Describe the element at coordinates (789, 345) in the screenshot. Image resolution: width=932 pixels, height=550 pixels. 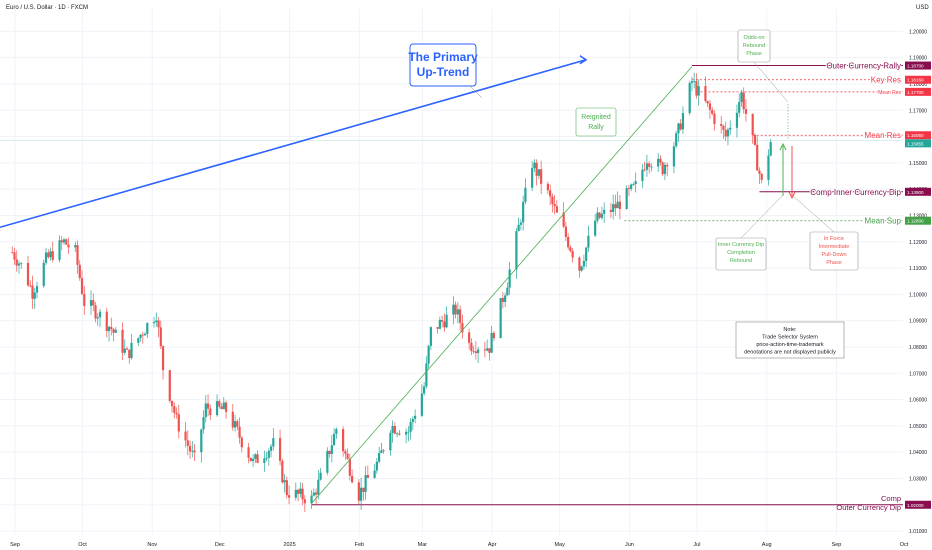
I see `note-label: price-action-time-trademark` at that location.